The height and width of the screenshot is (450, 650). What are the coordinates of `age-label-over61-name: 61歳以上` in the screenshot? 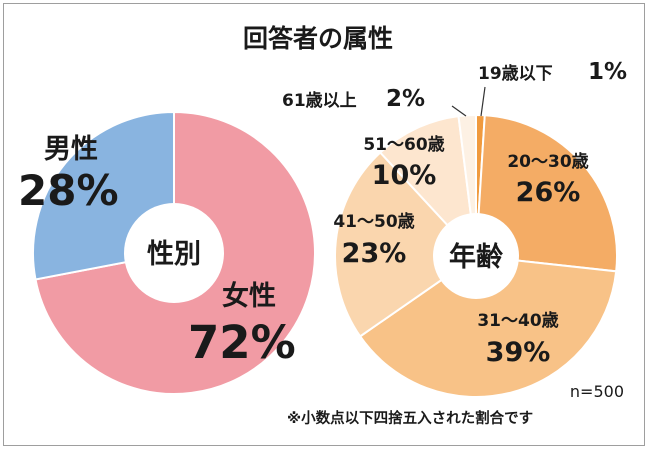 It's located at (319, 100).